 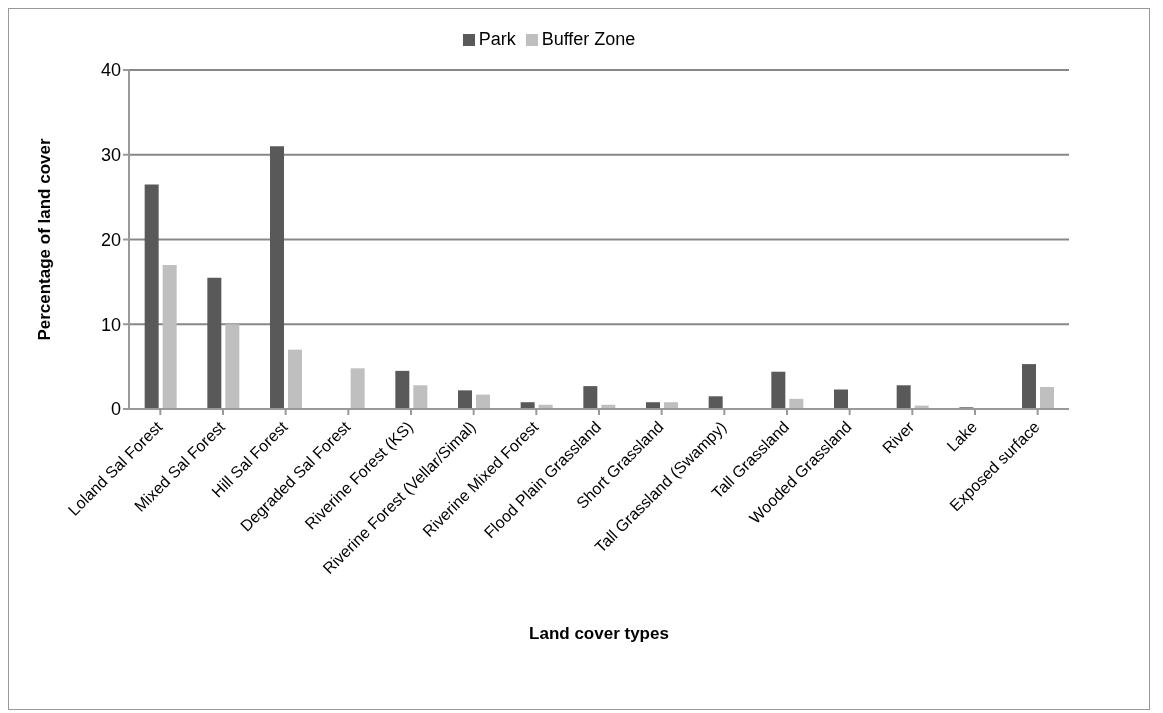 I want to click on y-tick-label: 30, so click(x=110, y=155).